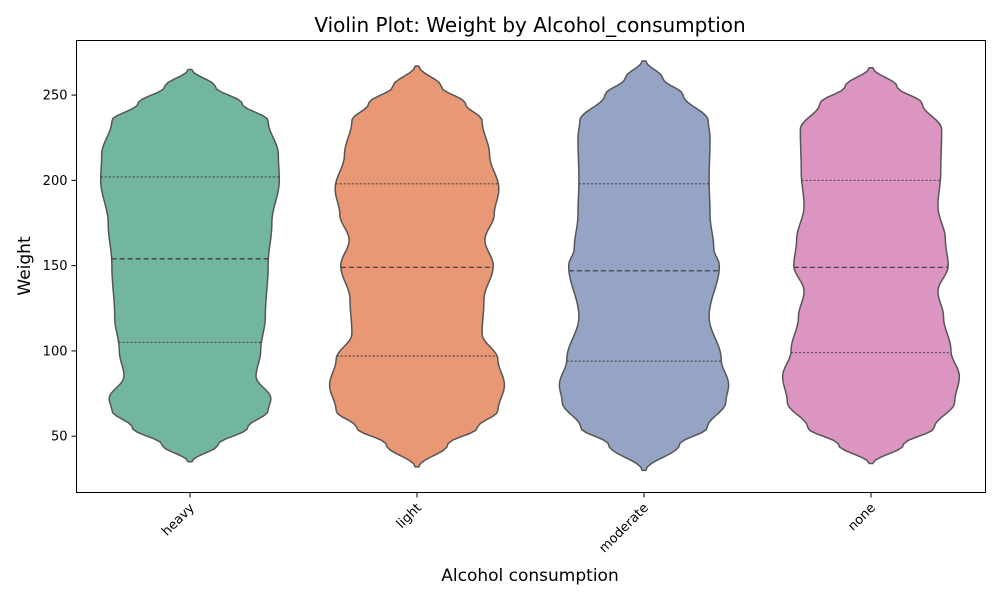  Describe the element at coordinates (55, 181) in the screenshot. I see `y-tick-label: 200` at that location.